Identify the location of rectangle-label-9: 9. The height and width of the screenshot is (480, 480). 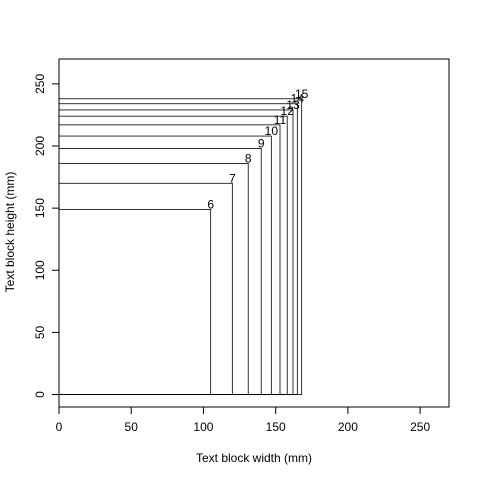
(261, 143).